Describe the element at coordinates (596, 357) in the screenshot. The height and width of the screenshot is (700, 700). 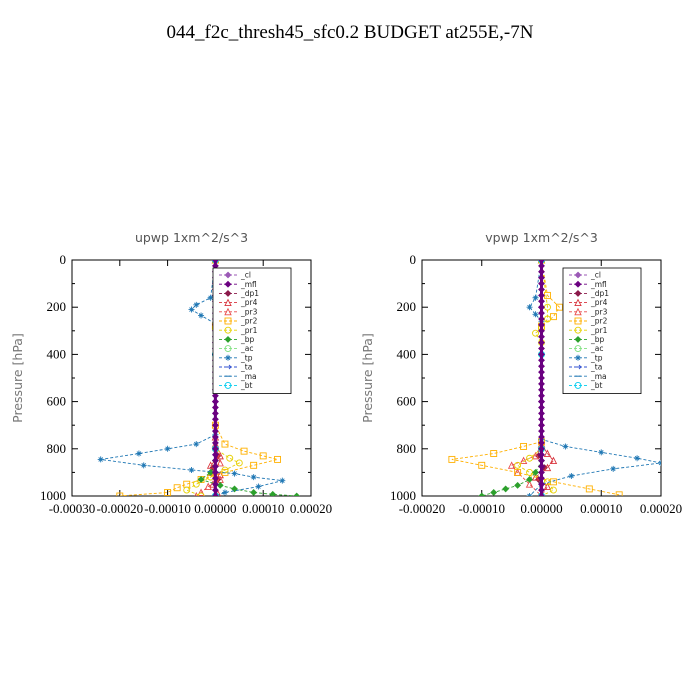
I see `legend-label: _tp` at that location.